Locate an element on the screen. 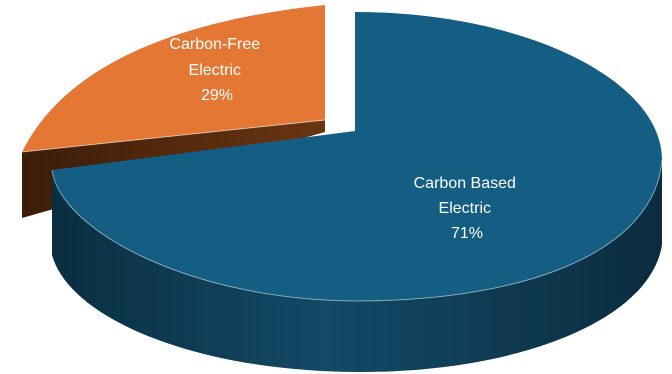 Image resolution: width=672 pixels, height=374 pixels. label-carbon-free-value: 29% is located at coordinates (217, 95).